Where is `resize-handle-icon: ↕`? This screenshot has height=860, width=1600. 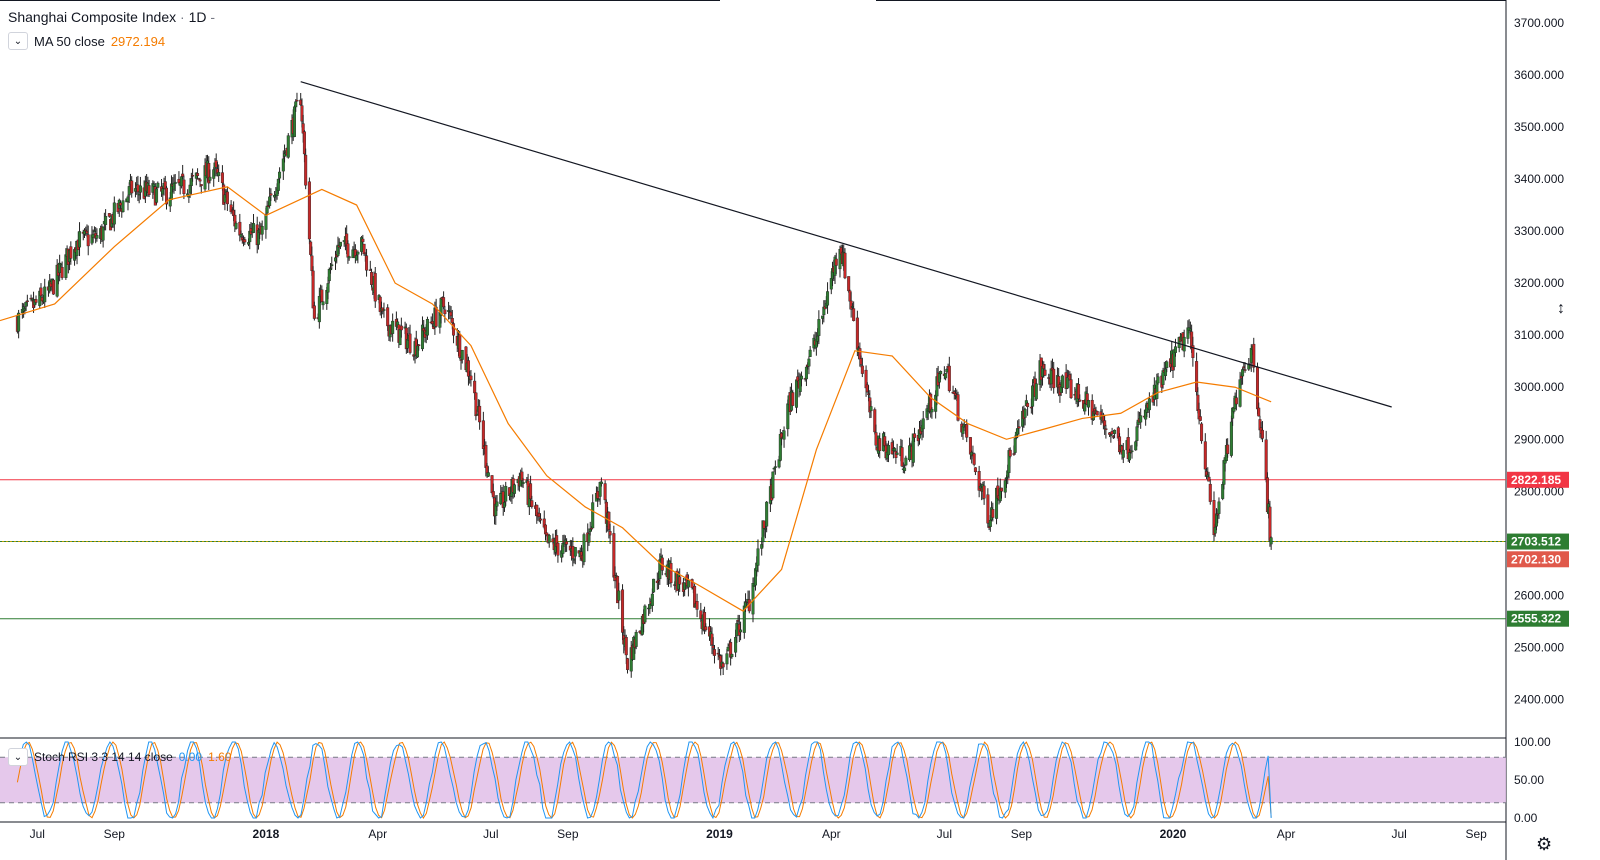 resize-handle-icon: ↕ is located at coordinates (1561, 308).